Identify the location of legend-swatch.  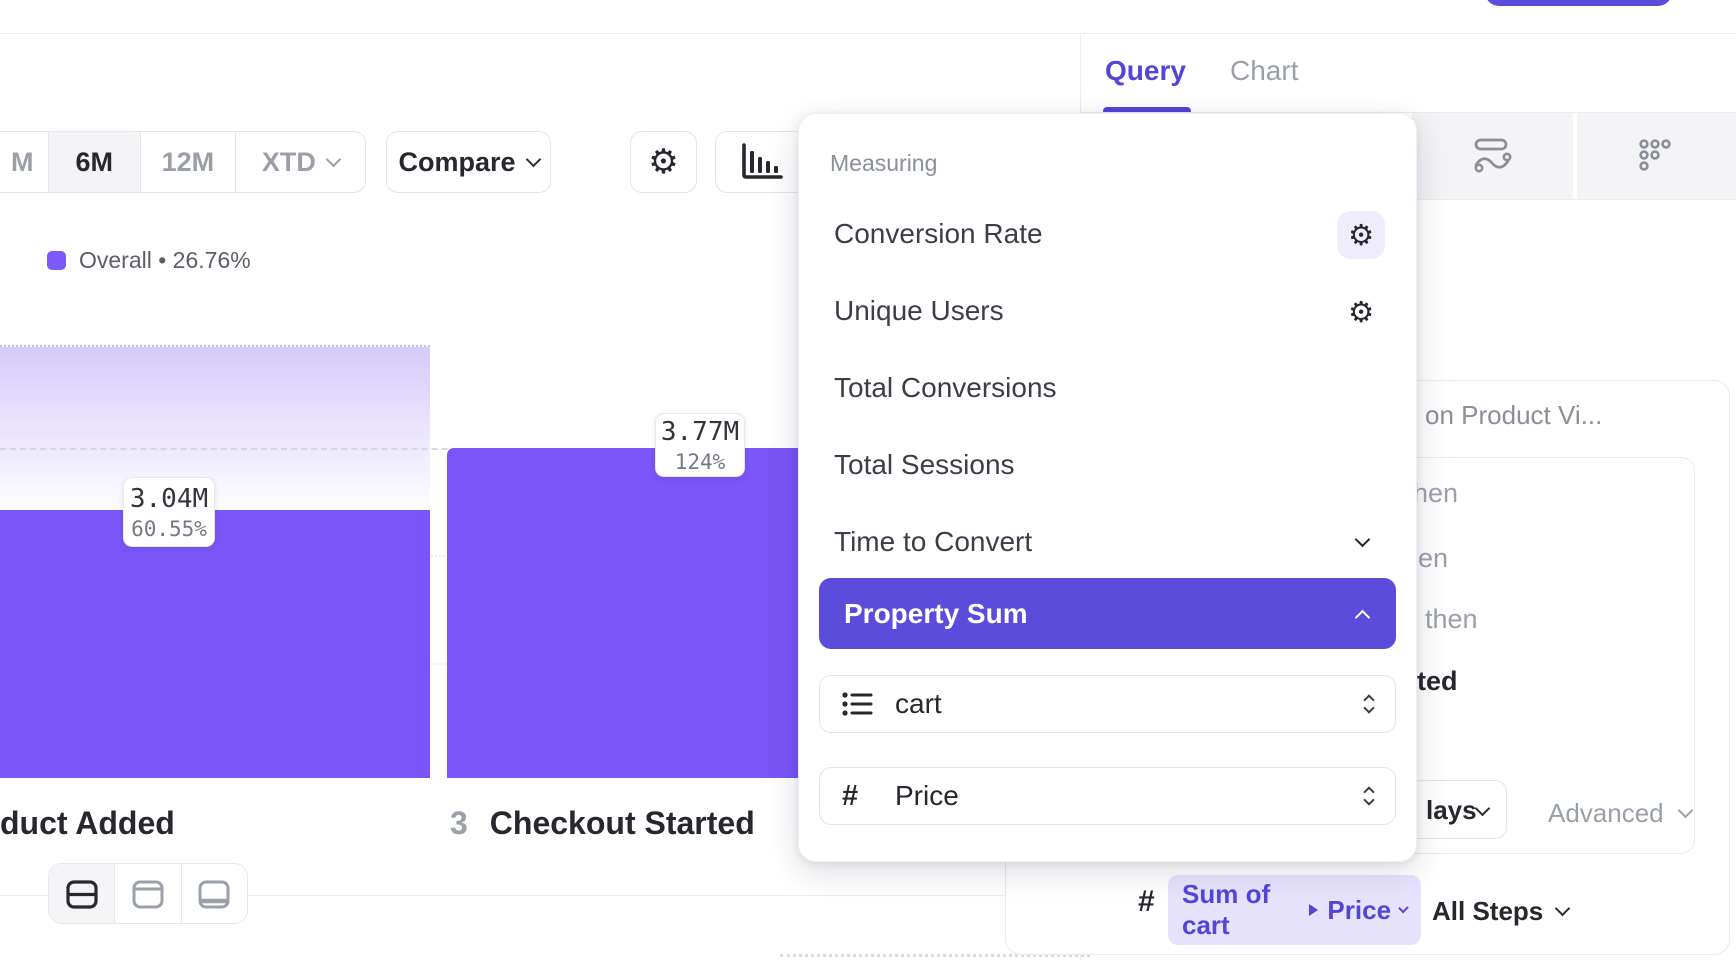
(56, 260).